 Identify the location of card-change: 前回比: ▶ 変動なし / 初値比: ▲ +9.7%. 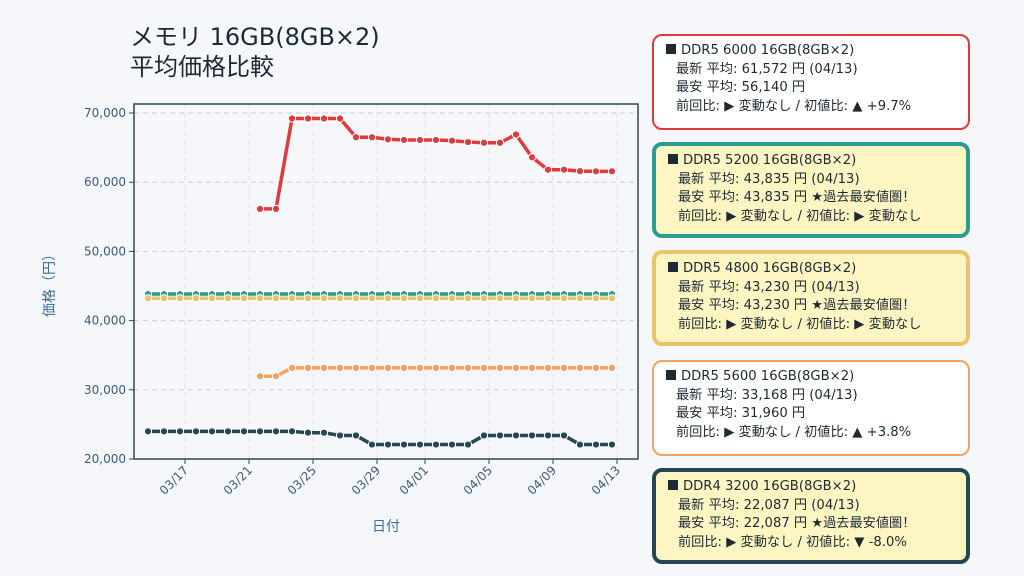
(794, 106).